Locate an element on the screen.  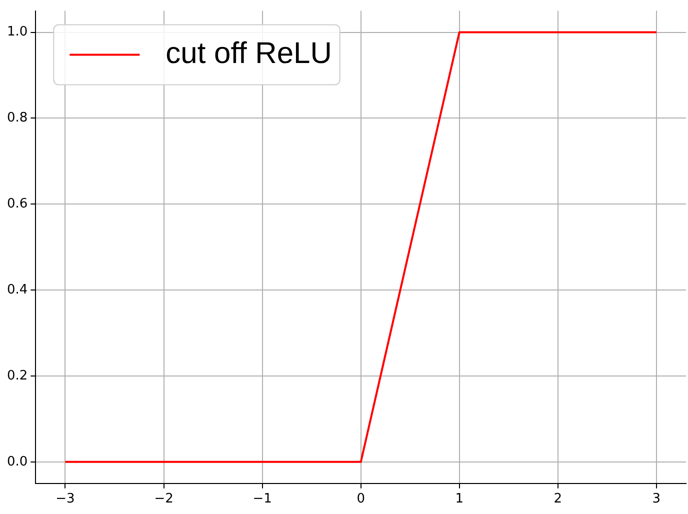
y-tick-label: 0.2 is located at coordinates (17, 376).